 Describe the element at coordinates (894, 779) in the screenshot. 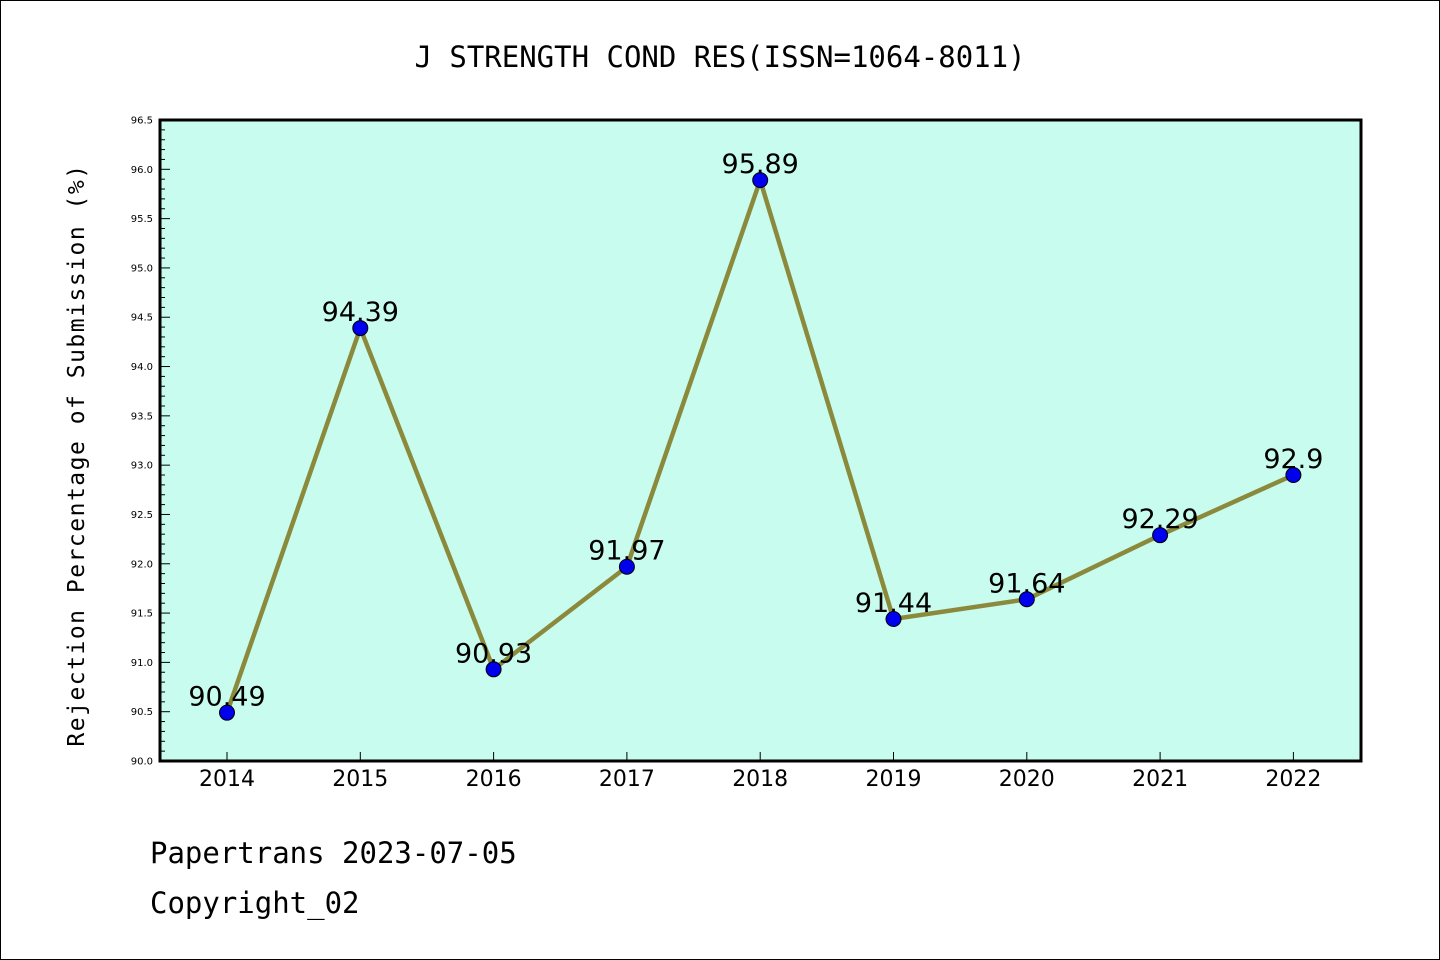

I see `x-tick-label: 2019` at that location.